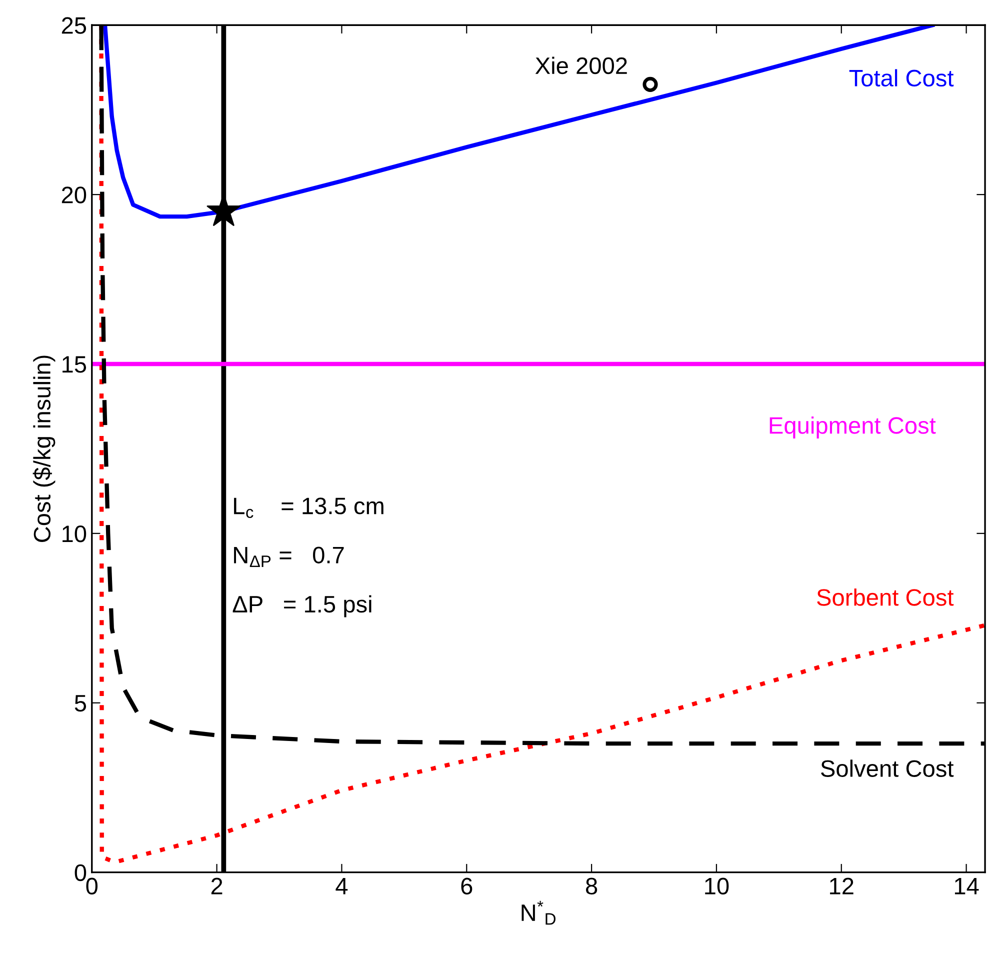  Describe the element at coordinates (80, 703) in the screenshot. I see `y-tick-label: 5` at that location.